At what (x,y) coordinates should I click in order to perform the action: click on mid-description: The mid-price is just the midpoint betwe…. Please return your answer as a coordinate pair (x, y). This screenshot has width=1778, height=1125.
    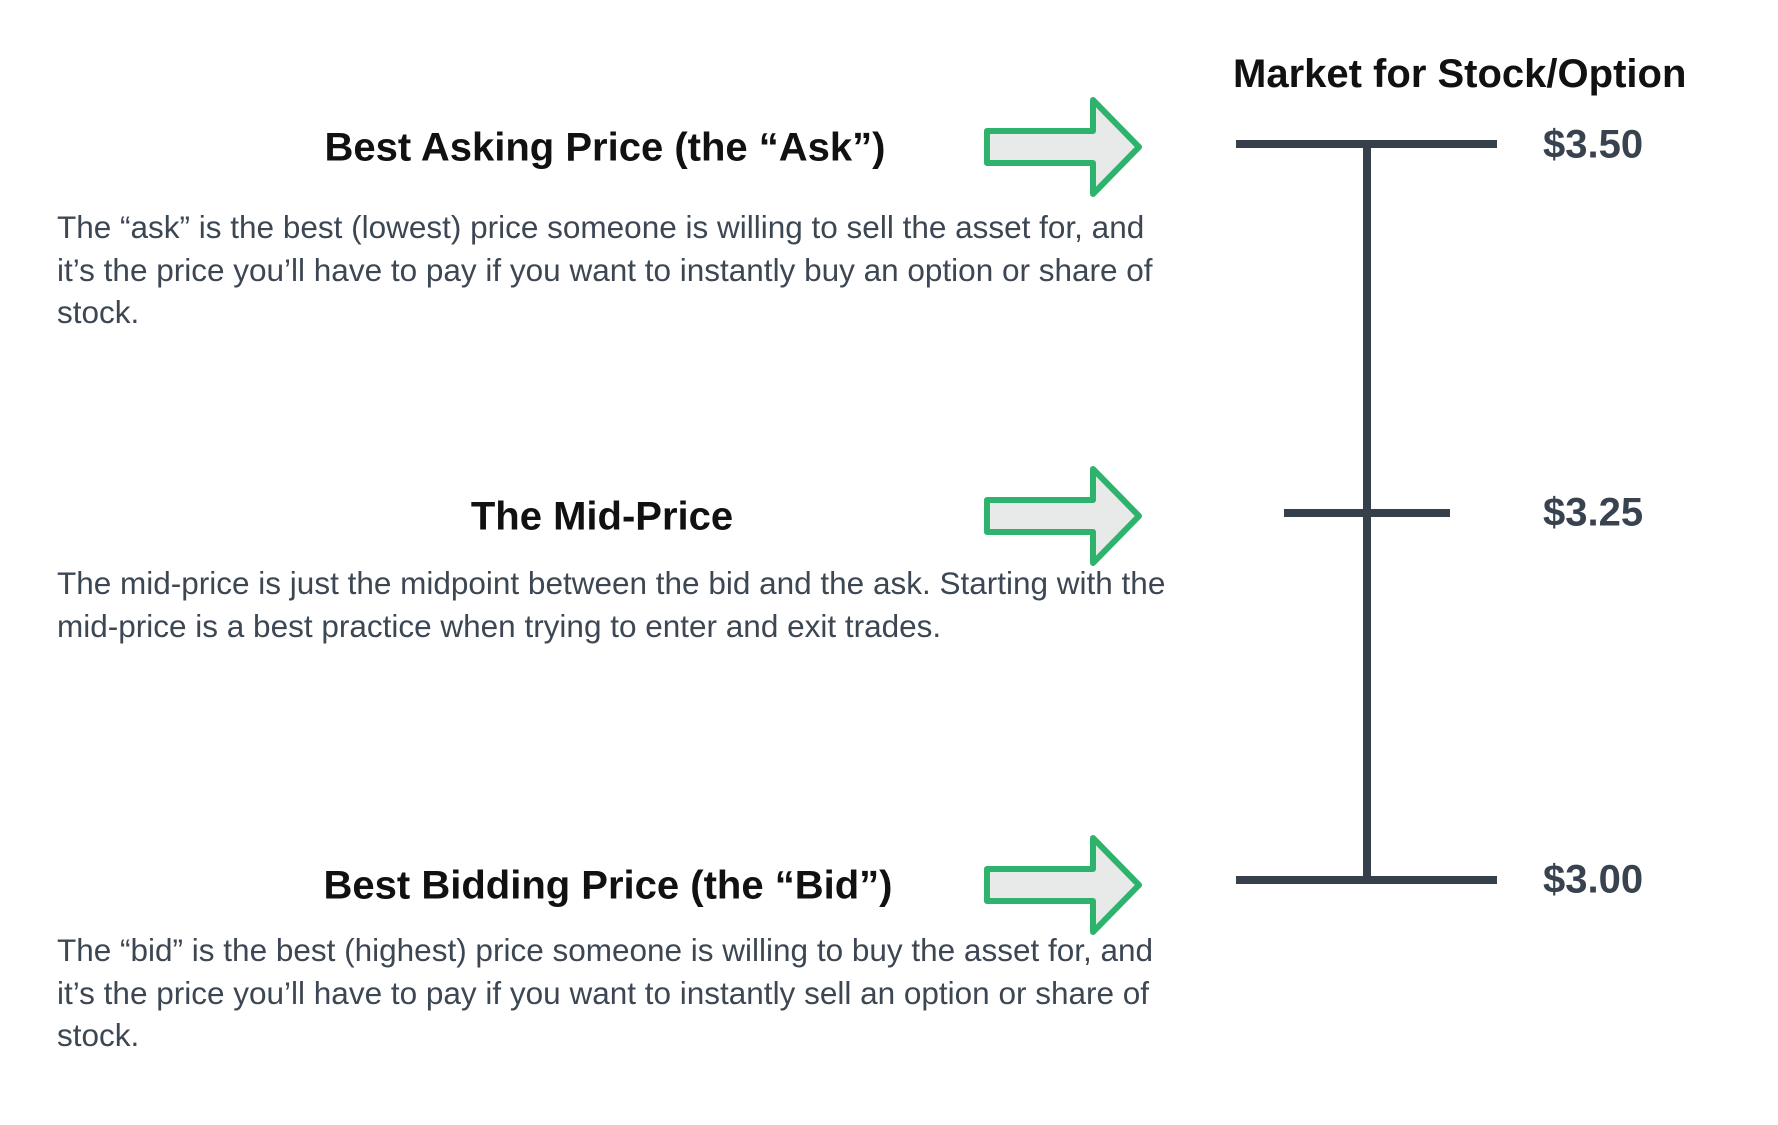
    Looking at the image, I should click on (611, 604).